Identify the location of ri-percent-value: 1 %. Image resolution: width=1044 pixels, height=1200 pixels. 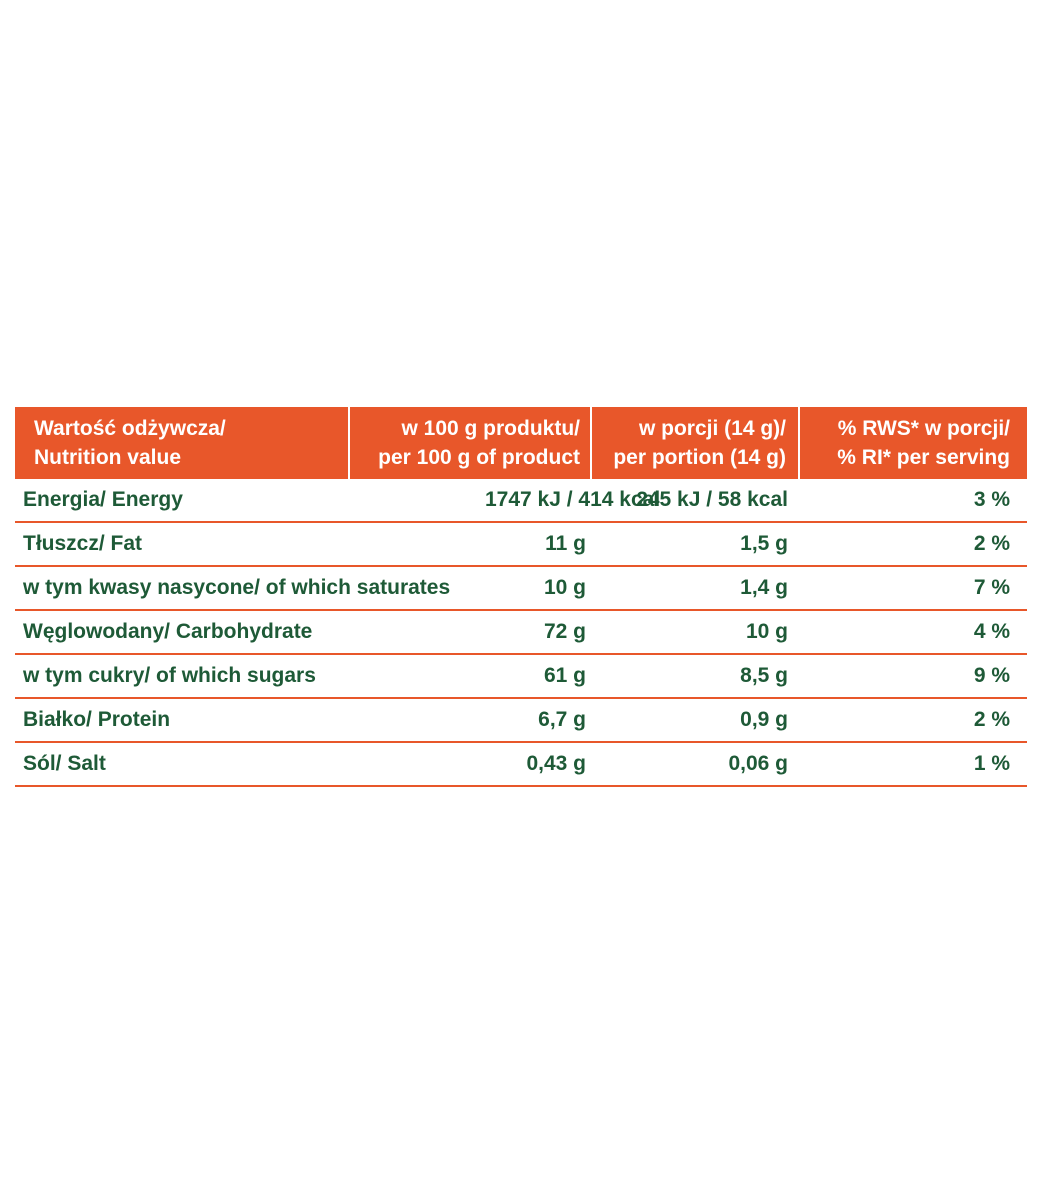
(991, 763).